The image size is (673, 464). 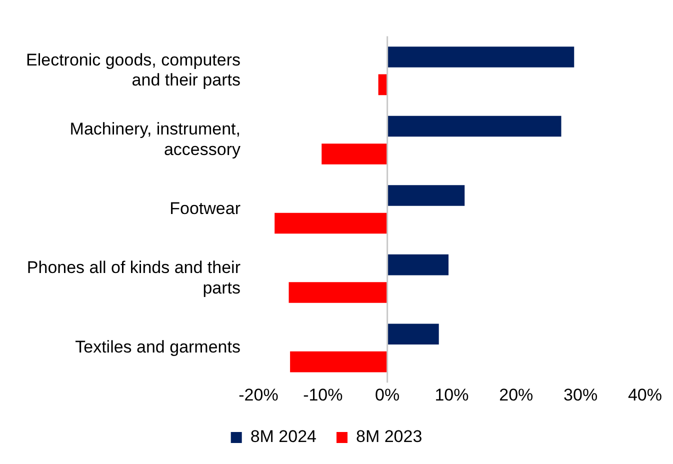 What do you see at coordinates (387, 394) in the screenshot?
I see `x-tick-label: 0%` at bounding box center [387, 394].